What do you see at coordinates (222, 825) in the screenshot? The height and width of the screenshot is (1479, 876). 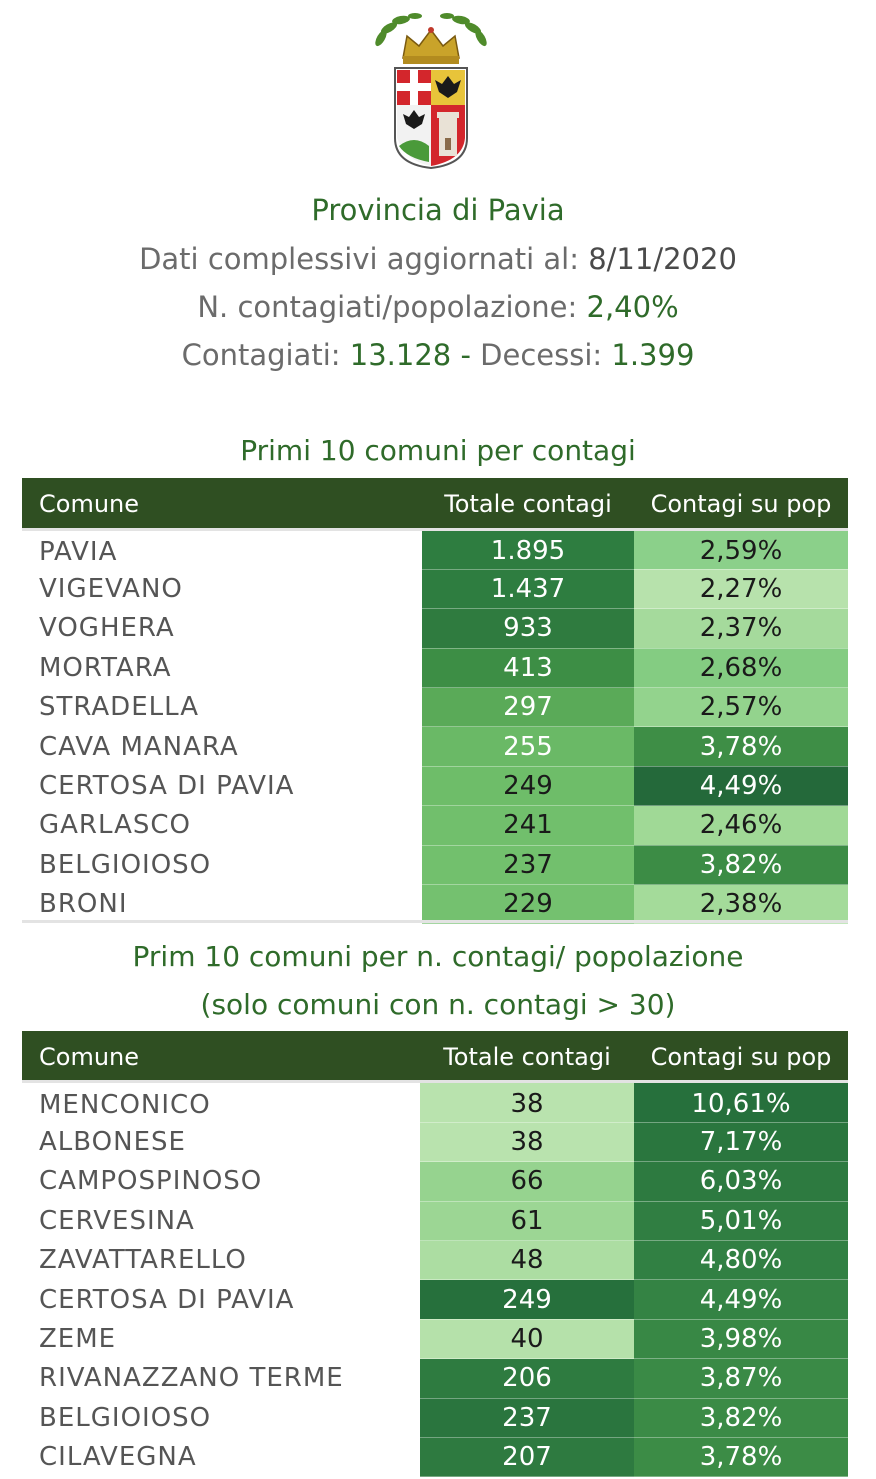 I see `cell-comune: GARLASCO` at bounding box center [222, 825].